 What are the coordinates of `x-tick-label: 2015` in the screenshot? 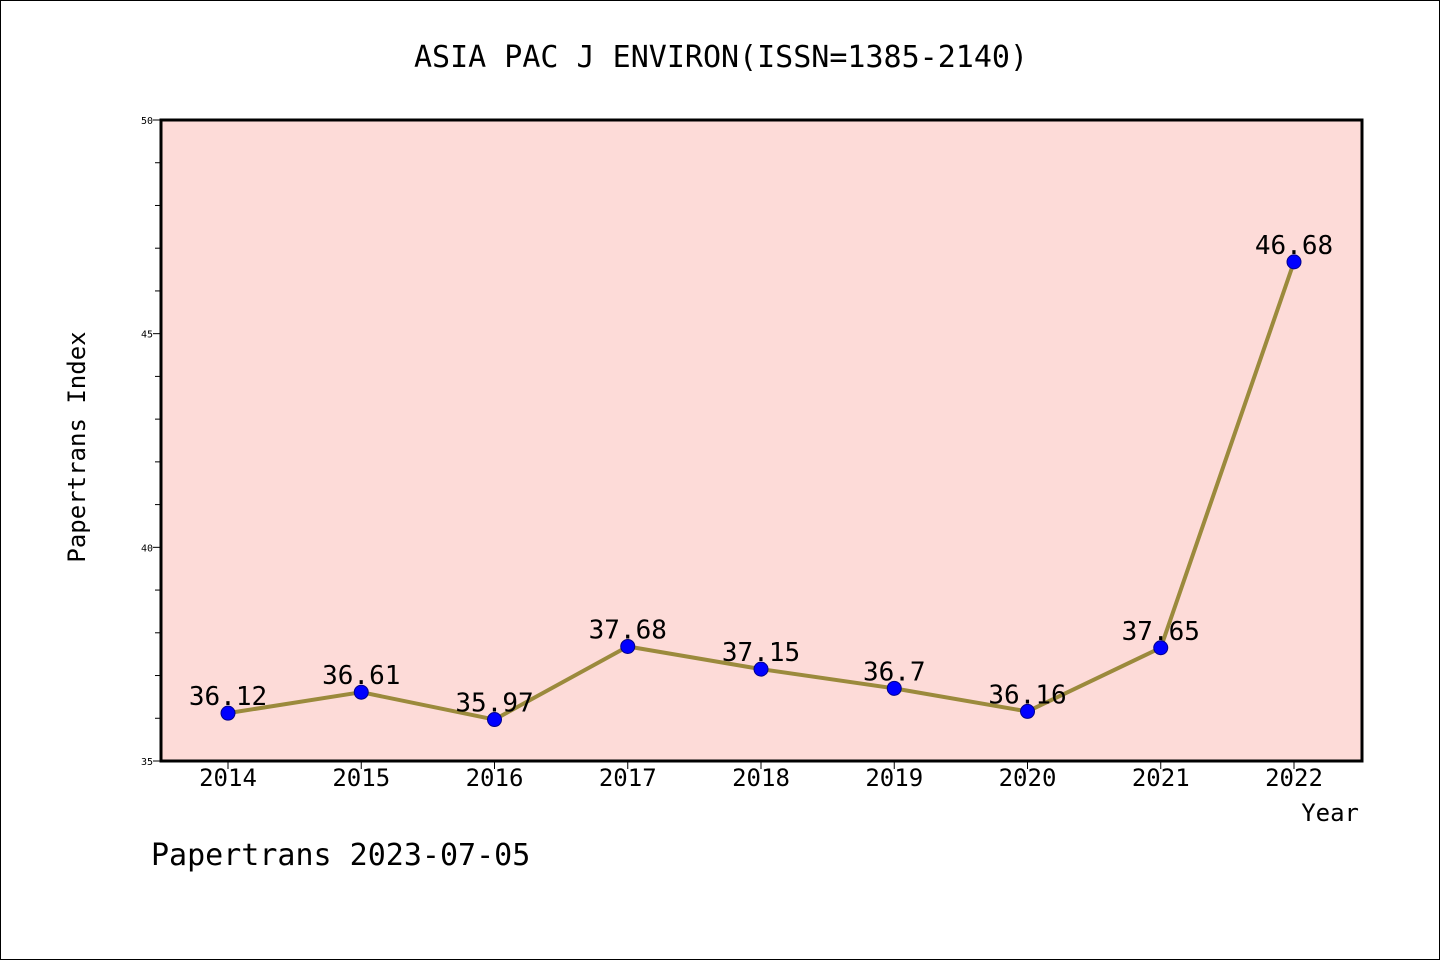 It's located at (361, 778).